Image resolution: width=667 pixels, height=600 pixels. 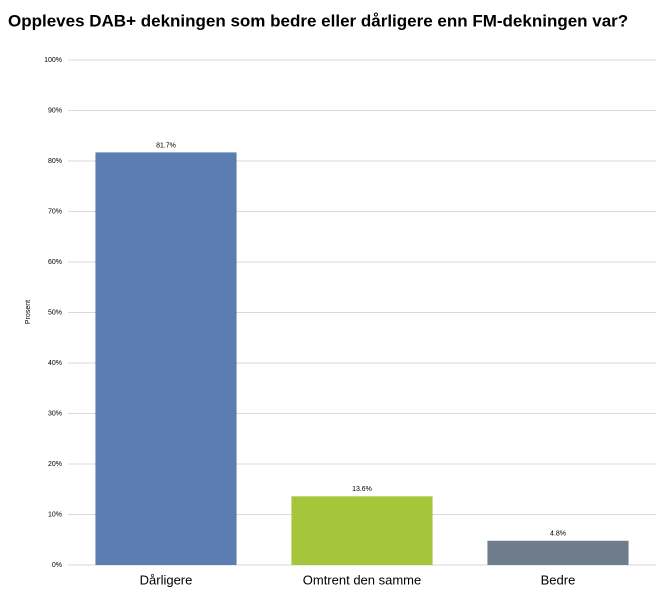 What do you see at coordinates (55, 413) in the screenshot?
I see `y-tick-label: 30%` at bounding box center [55, 413].